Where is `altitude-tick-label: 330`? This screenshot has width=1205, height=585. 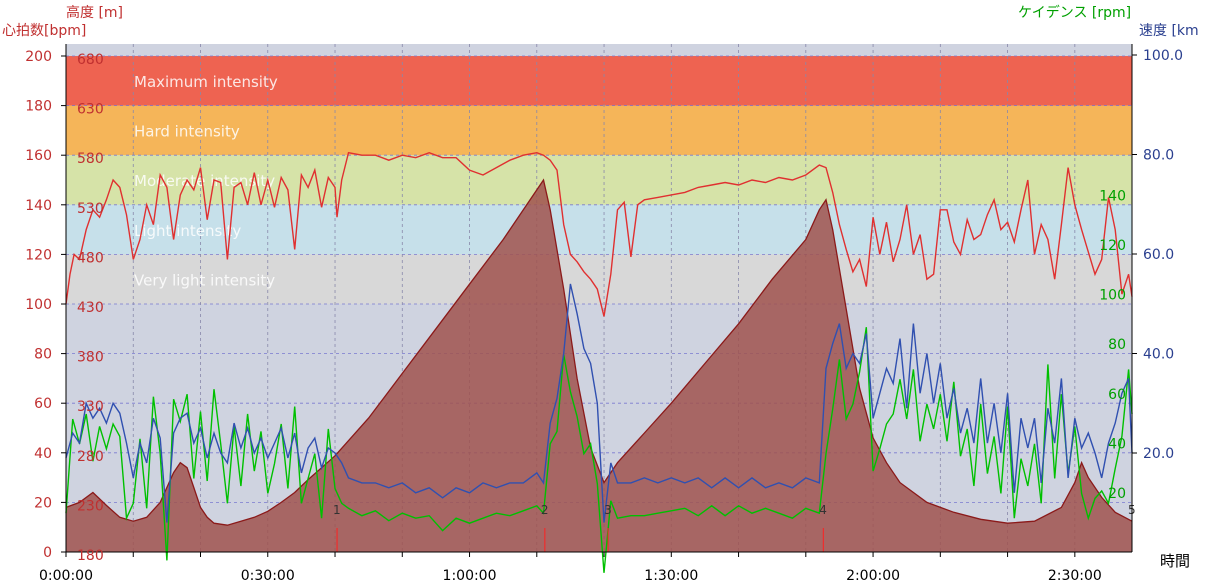 altitude-tick-label: 330 is located at coordinates (90, 407).